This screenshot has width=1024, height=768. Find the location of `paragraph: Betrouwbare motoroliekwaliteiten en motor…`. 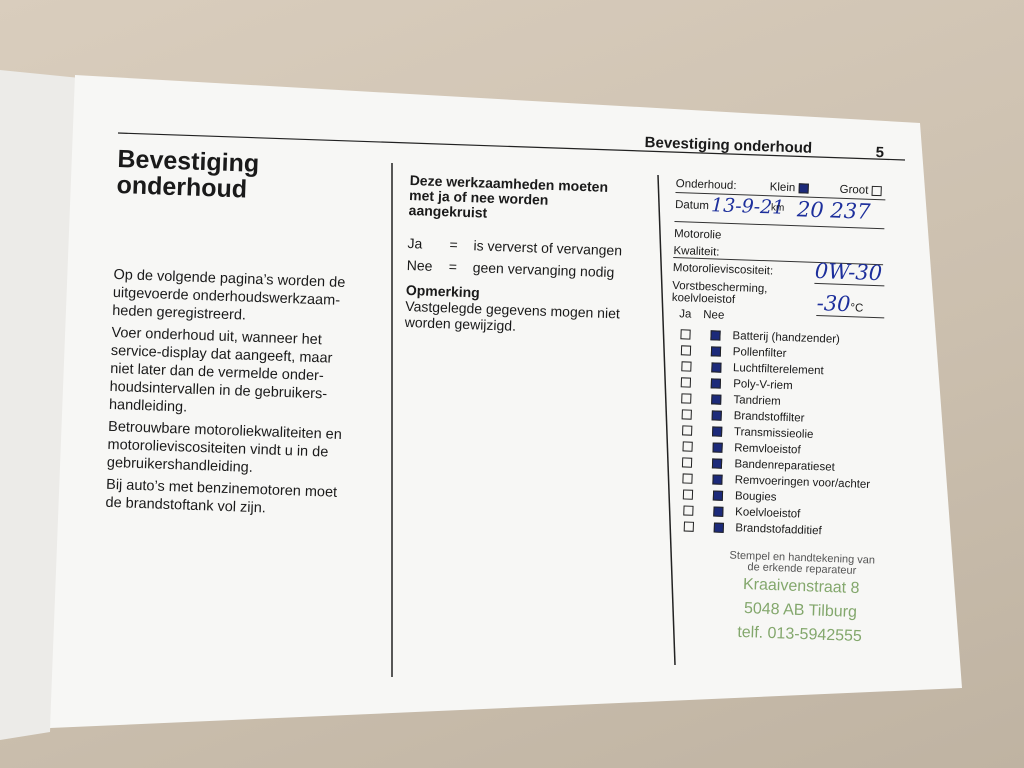

paragraph: Betrouwbare motoroliekwaliteiten en motor… is located at coordinates (248, 450).